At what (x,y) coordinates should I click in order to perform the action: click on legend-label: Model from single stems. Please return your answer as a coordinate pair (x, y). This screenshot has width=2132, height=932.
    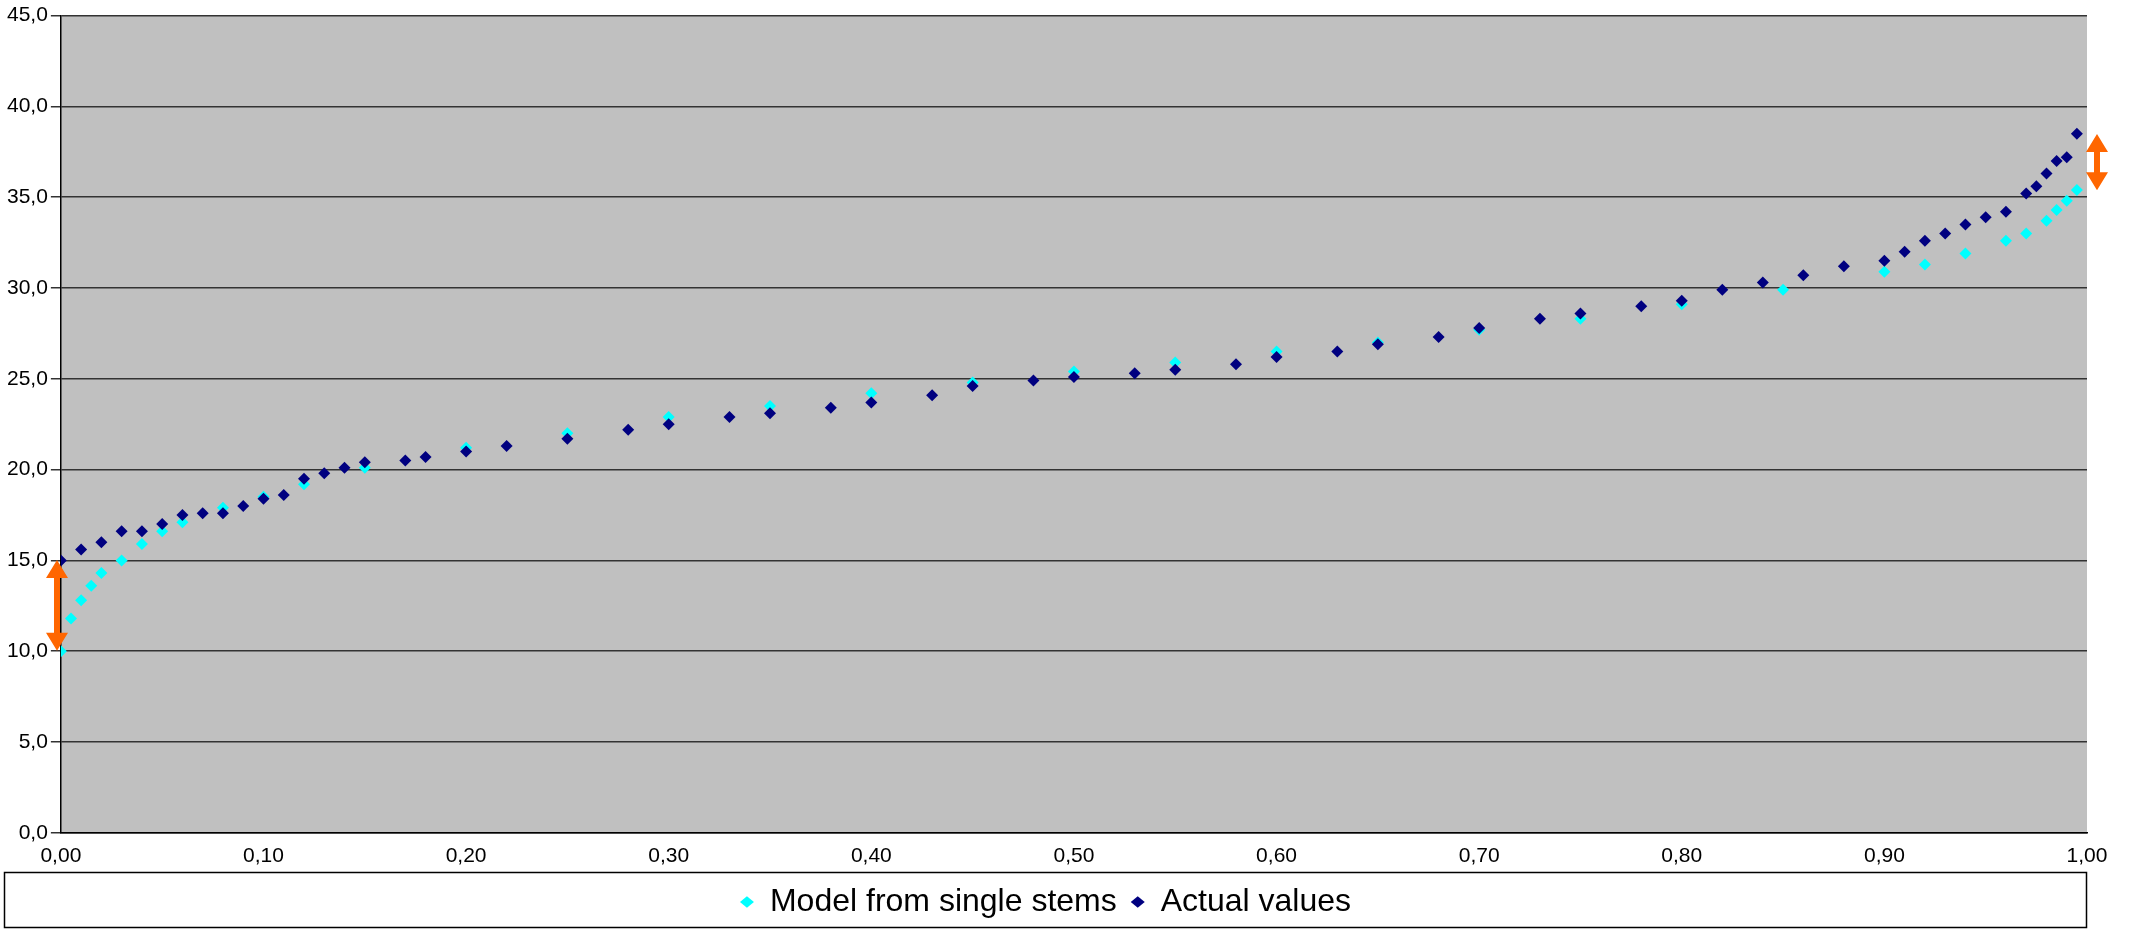
    Looking at the image, I should click on (943, 899).